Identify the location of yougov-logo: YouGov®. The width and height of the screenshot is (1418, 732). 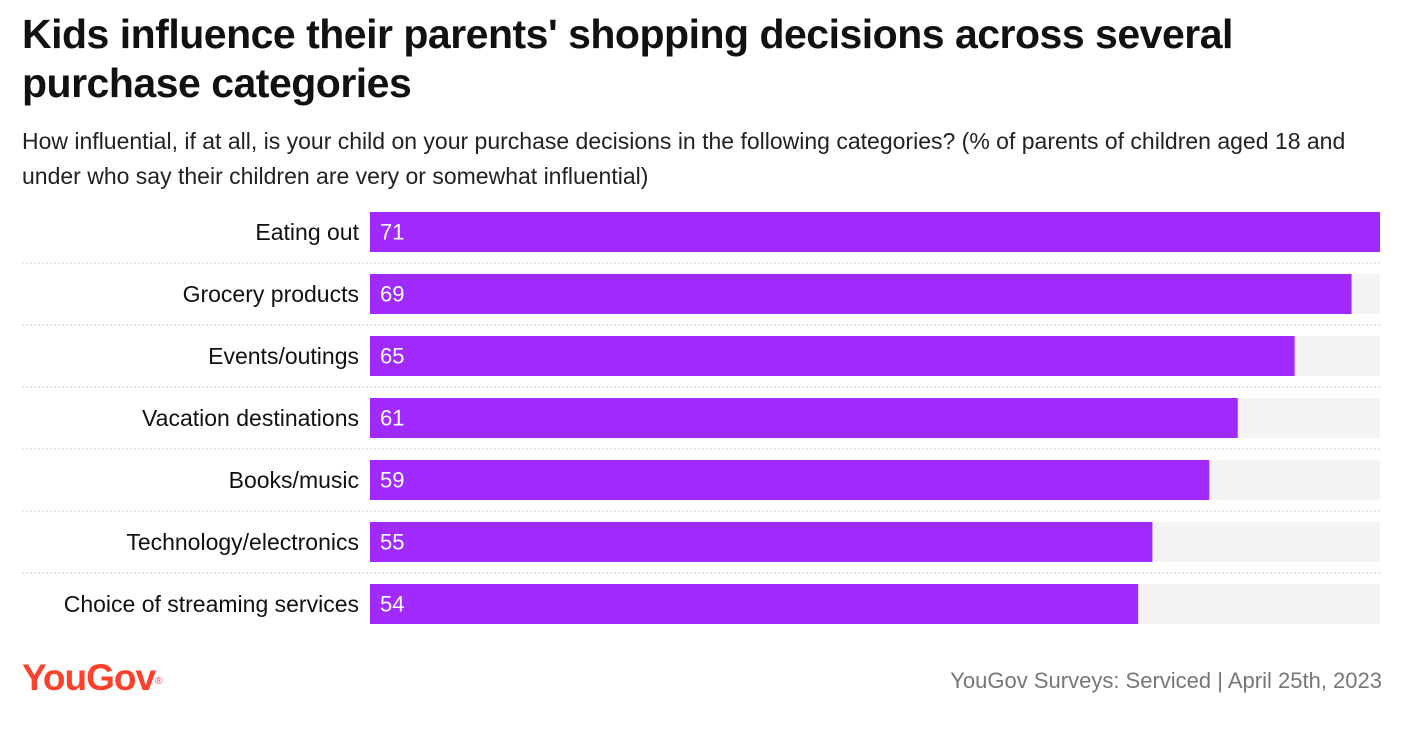
(92, 678).